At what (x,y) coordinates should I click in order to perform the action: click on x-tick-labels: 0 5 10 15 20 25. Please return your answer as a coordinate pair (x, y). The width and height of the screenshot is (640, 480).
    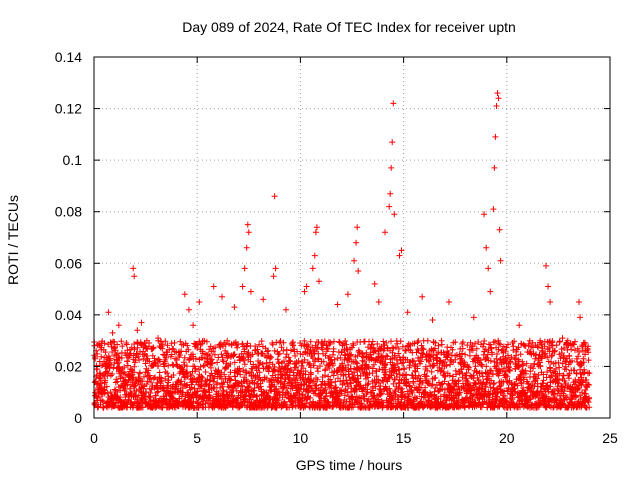
    Looking at the image, I should click on (354, 438).